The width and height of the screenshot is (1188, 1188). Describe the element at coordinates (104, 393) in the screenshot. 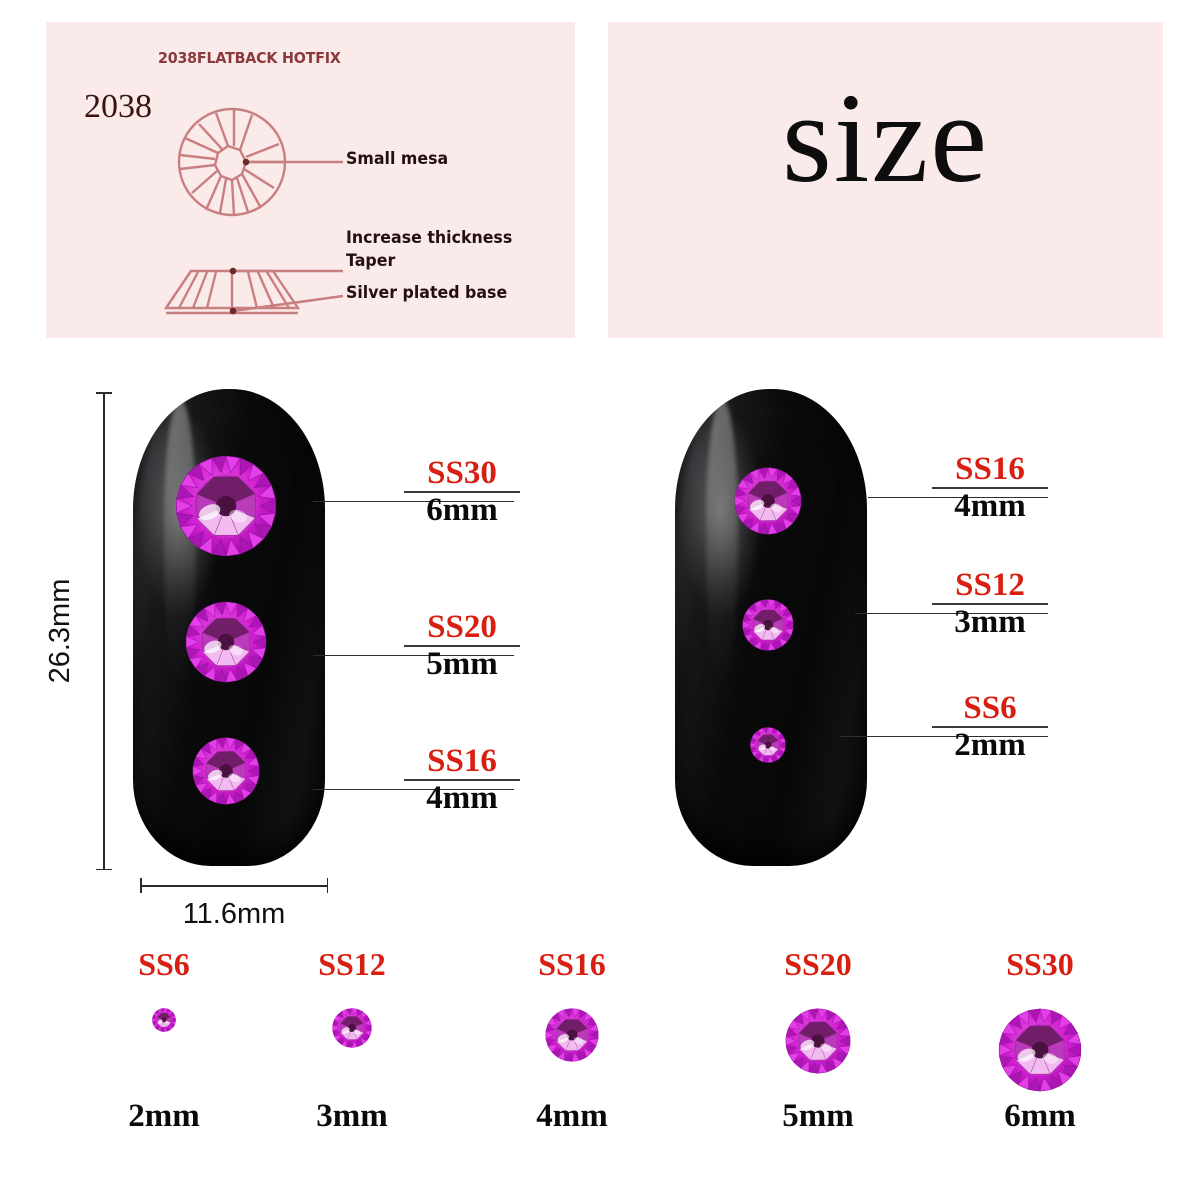

I see `dimension-cap-top` at that location.